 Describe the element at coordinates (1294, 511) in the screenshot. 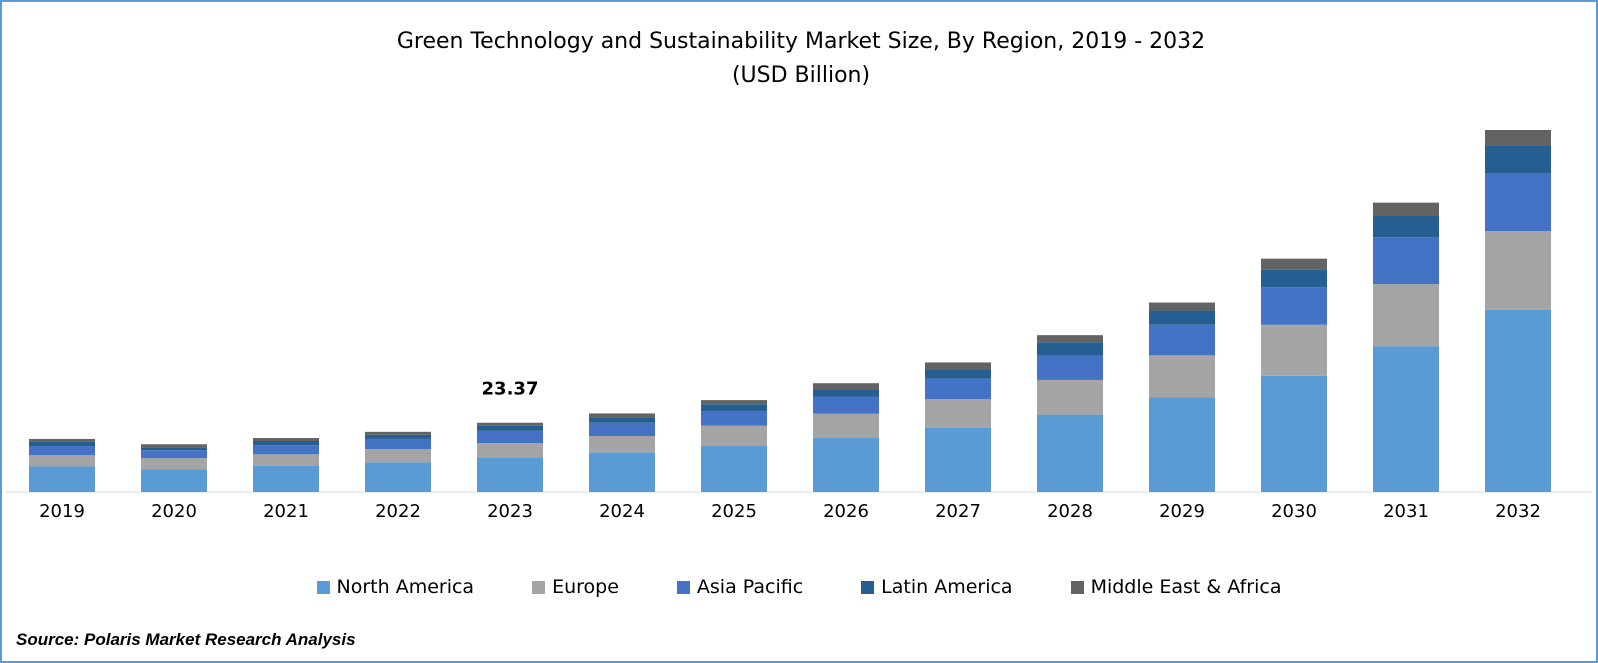

I see `x-tick-label: 2030` at that location.